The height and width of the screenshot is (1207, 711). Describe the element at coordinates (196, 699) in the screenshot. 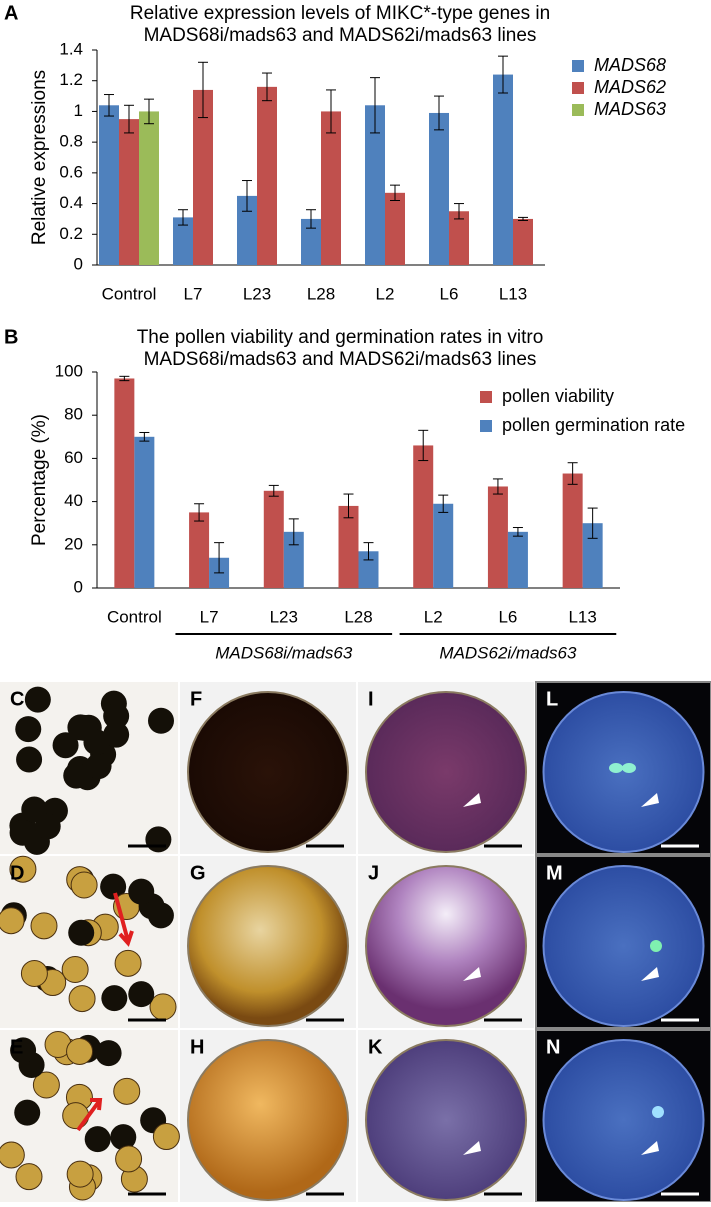

I see `panel-label: F` at that location.